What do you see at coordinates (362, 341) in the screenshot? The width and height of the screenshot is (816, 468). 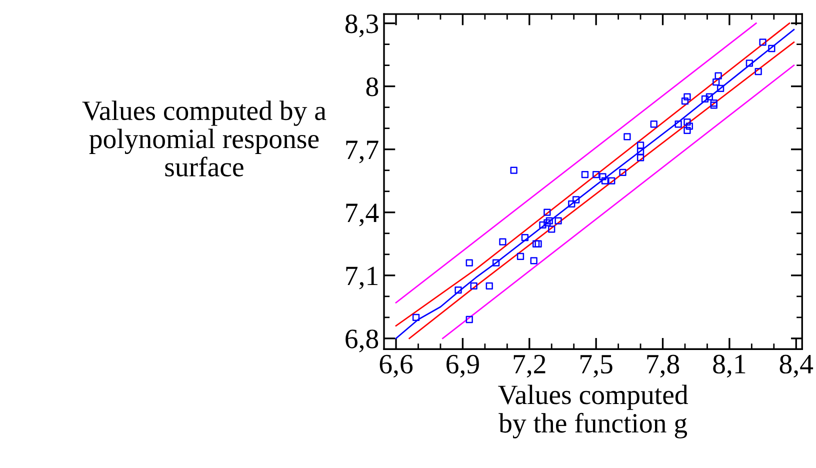 I see `y-tick-label: 6,8` at bounding box center [362, 341].